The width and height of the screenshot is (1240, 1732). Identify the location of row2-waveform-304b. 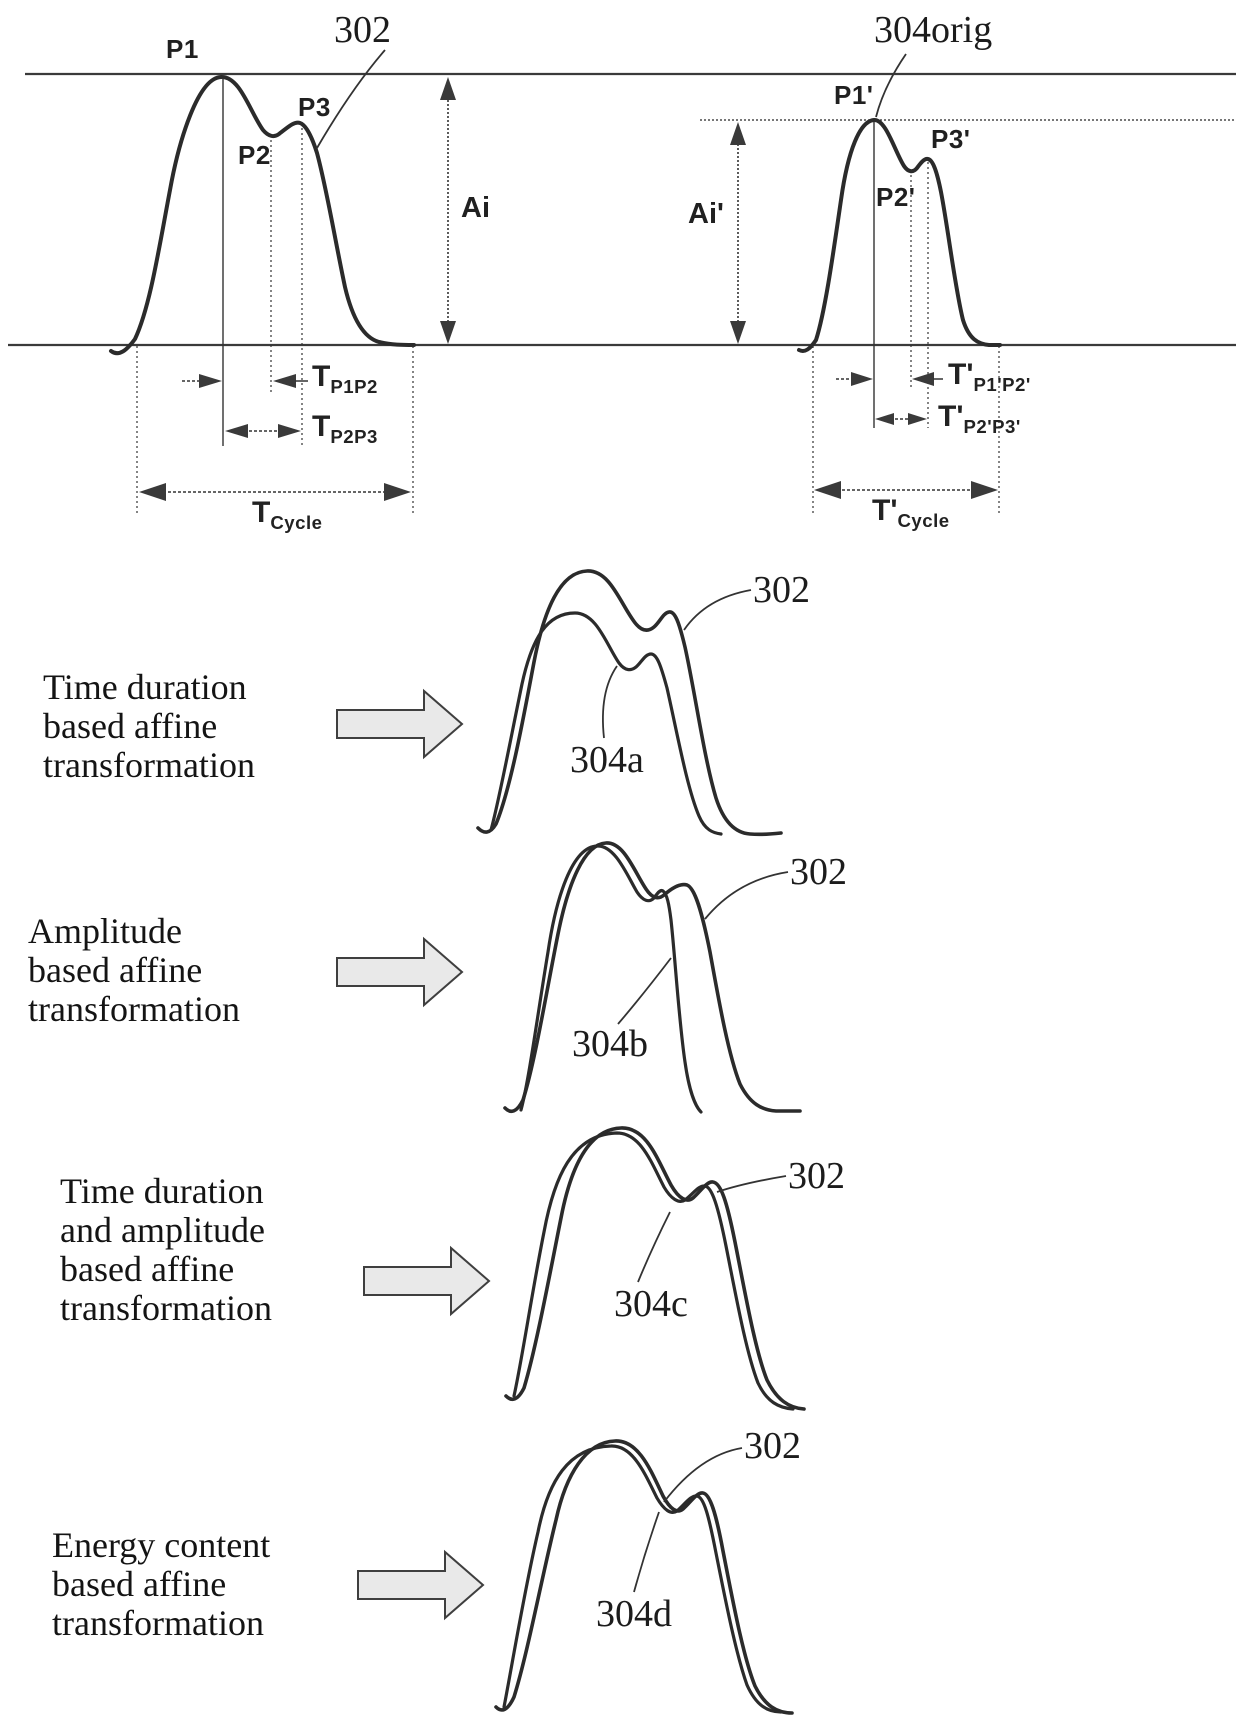
(611, 979).